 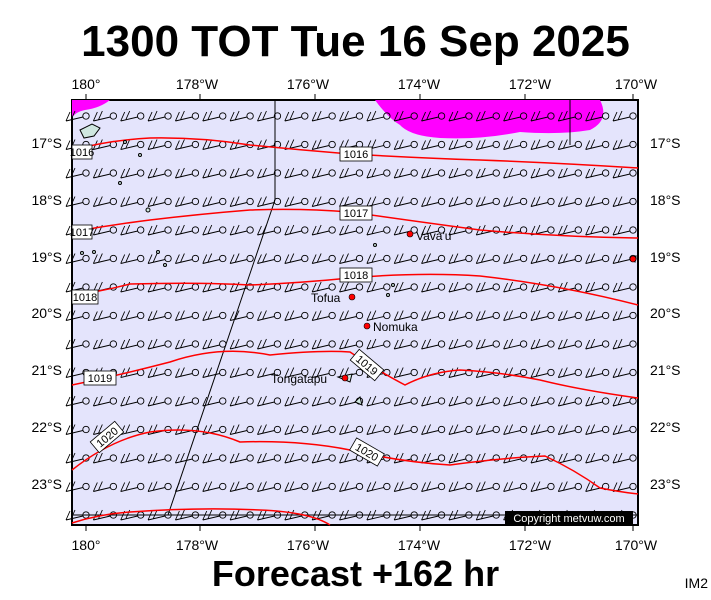 I want to click on isobar-label: 1018, so click(x=356, y=276).